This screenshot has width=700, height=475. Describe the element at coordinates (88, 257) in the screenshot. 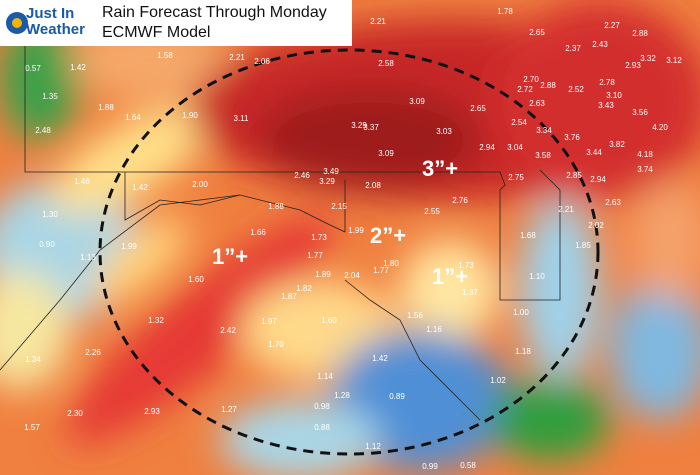

I see `rain-amount: 1.13` at that location.